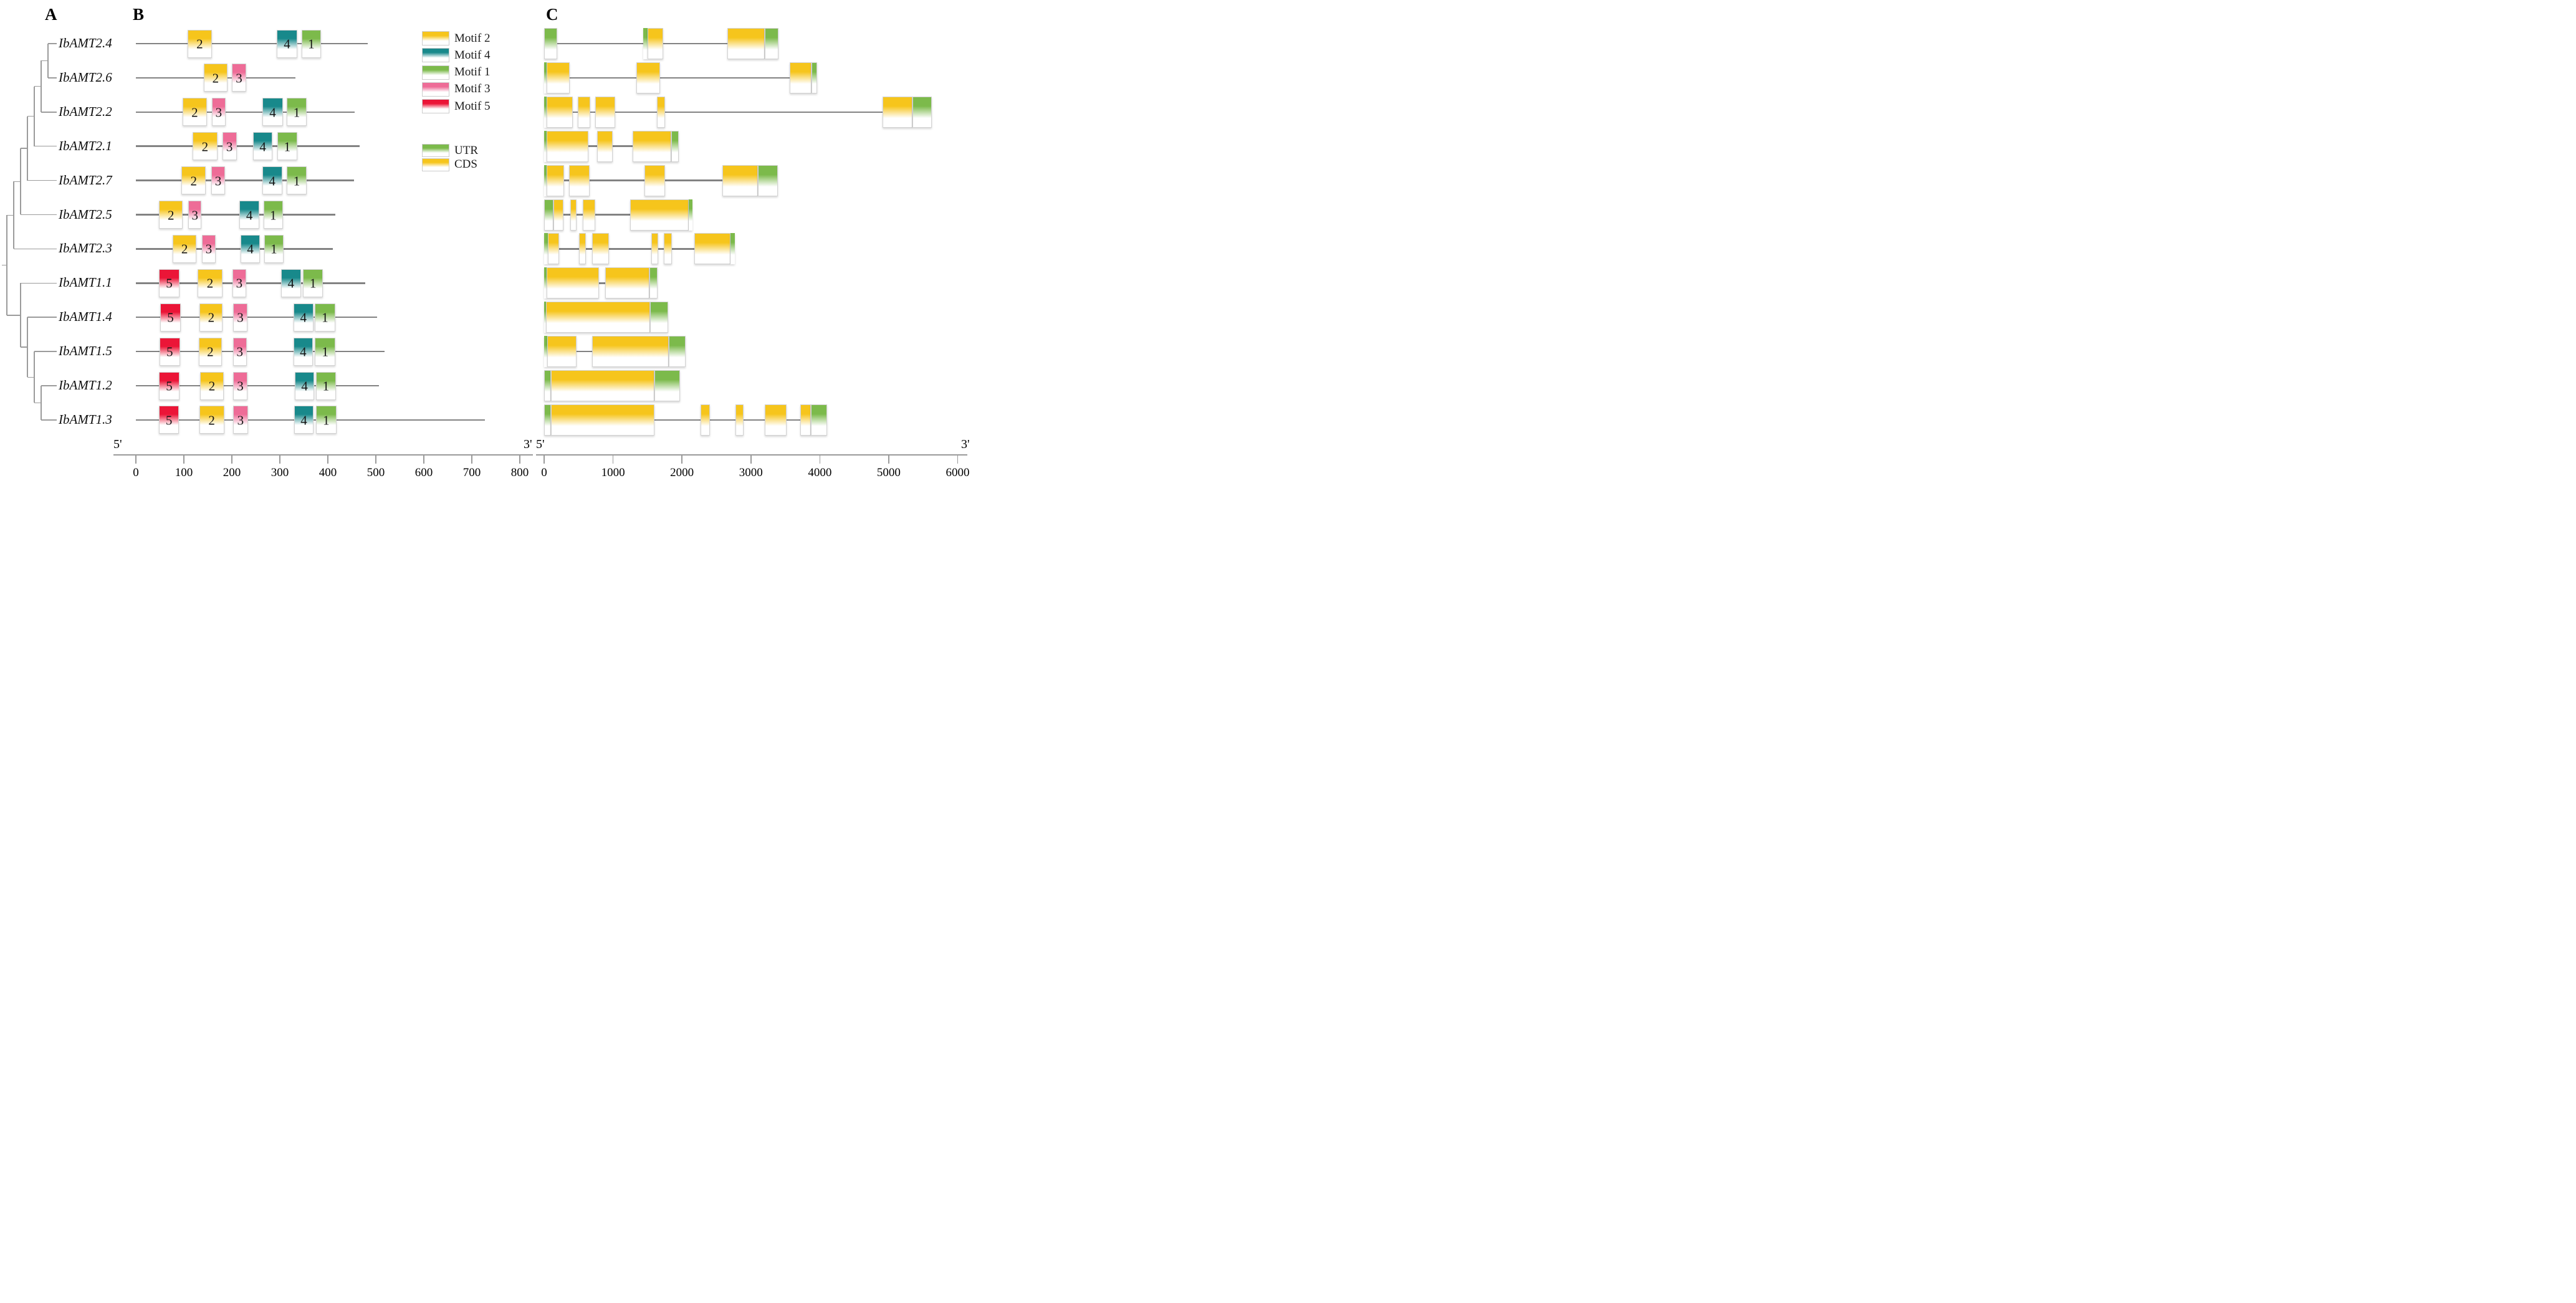  Describe the element at coordinates (376, 472) in the screenshot. I see `axis-b-tick-label: 500` at that location.